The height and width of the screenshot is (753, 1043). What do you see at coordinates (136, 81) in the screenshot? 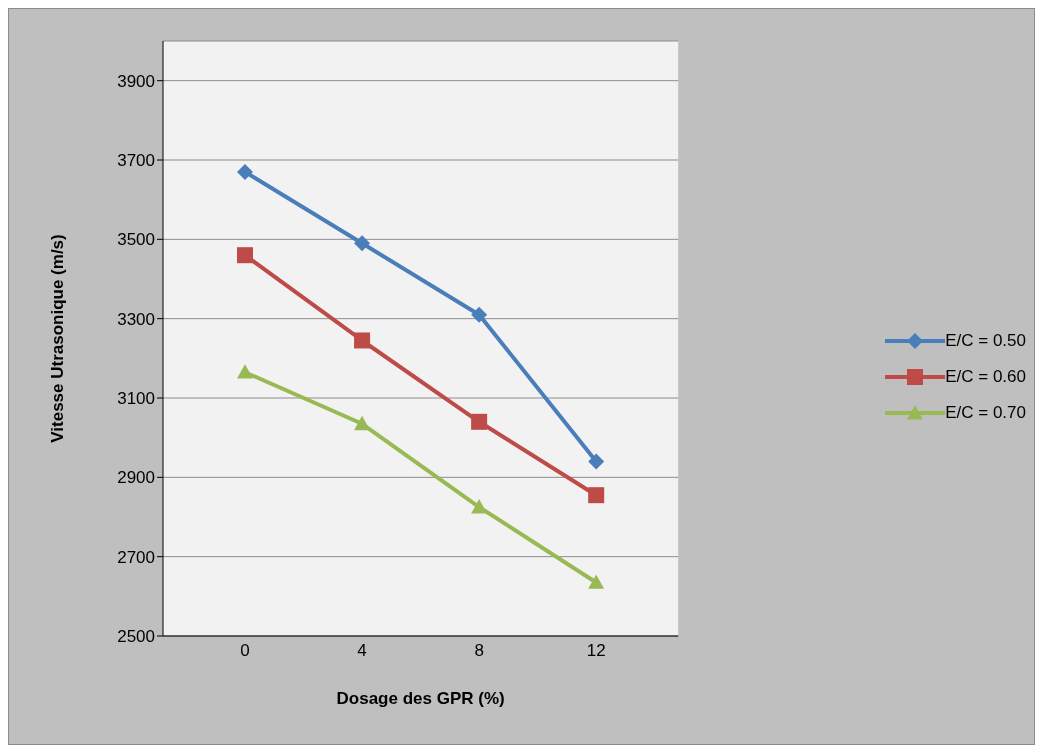
I see `y-tick-label: 3900` at bounding box center [136, 81].